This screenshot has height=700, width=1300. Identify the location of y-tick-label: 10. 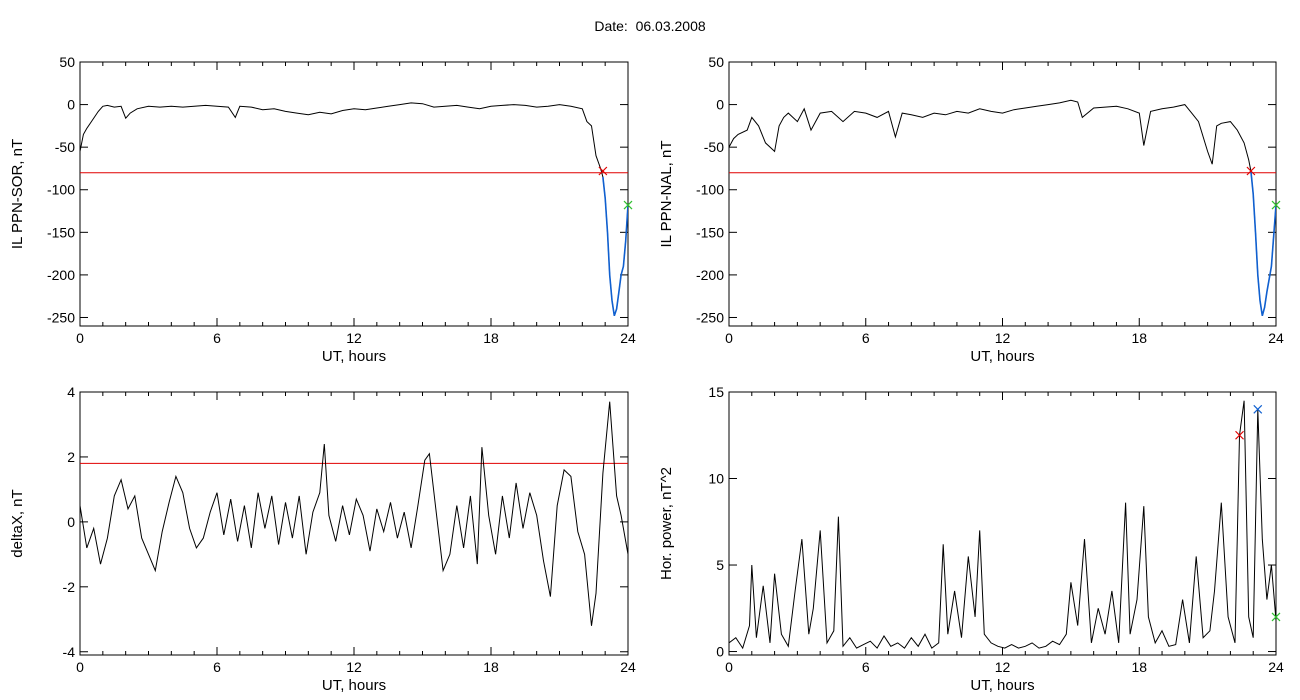
(716, 479).